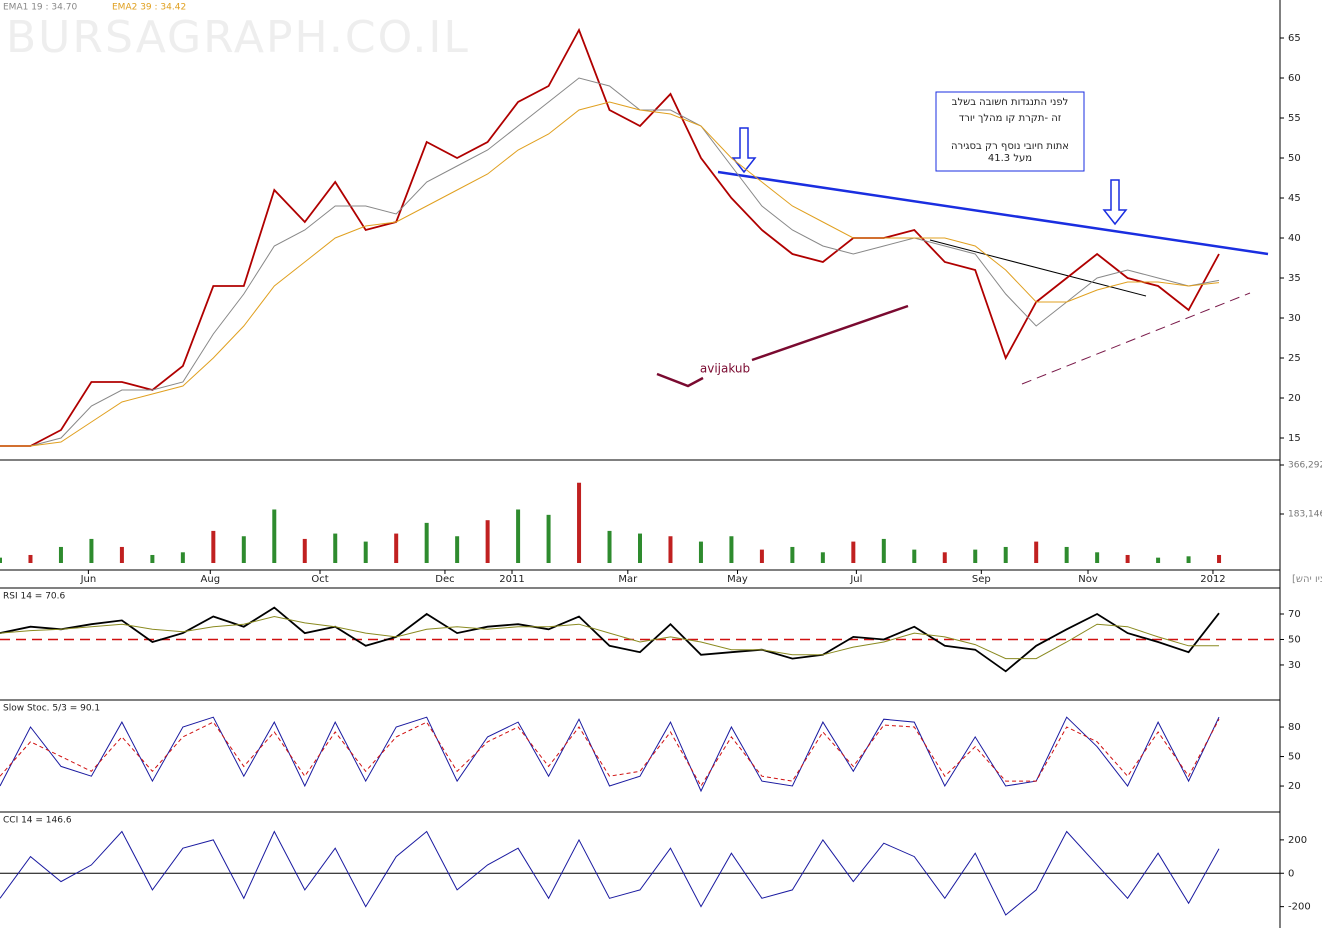 The width and height of the screenshot is (1322, 928). What do you see at coordinates (628, 579) in the screenshot?
I see `x-tick-label: Mar` at bounding box center [628, 579].